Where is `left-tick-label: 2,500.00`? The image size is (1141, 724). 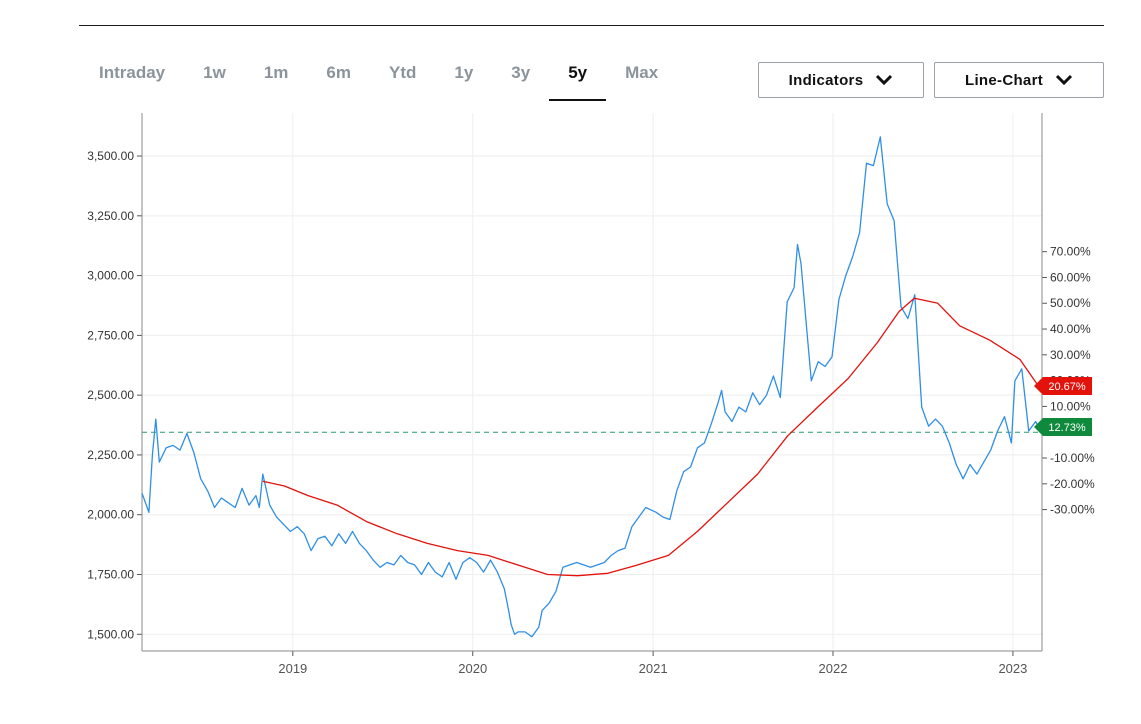 left-tick-label: 2,500.00 is located at coordinates (110, 395).